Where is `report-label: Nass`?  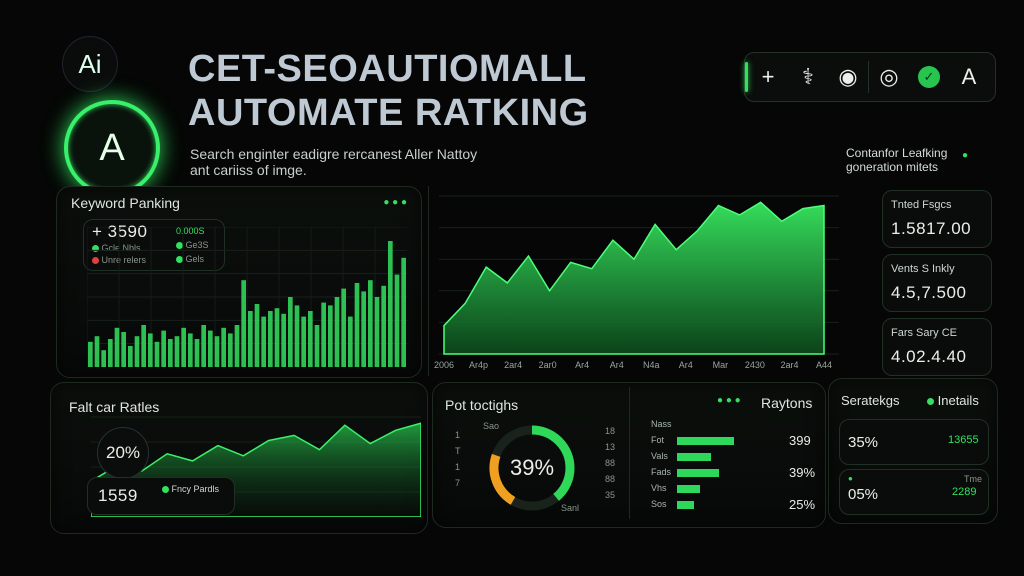
report-label: Nass is located at coordinates (661, 424).